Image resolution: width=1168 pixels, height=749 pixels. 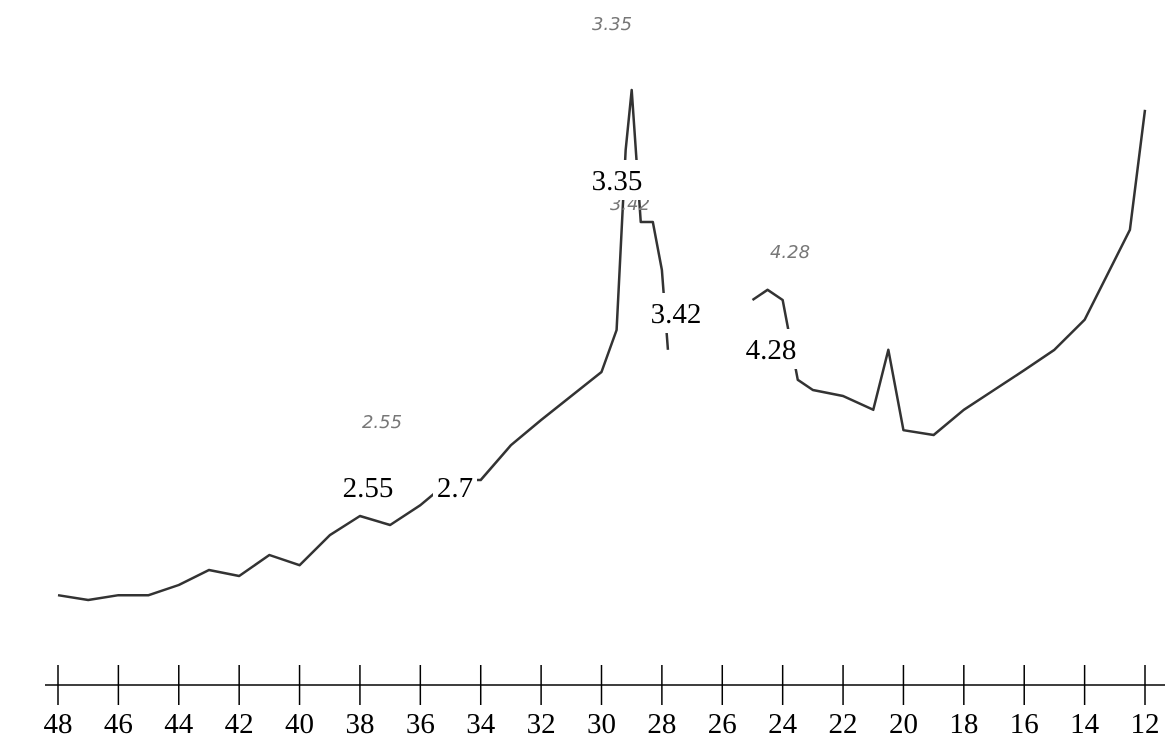 What do you see at coordinates (722, 724) in the screenshot?
I see `x-tick-label: 26` at bounding box center [722, 724].